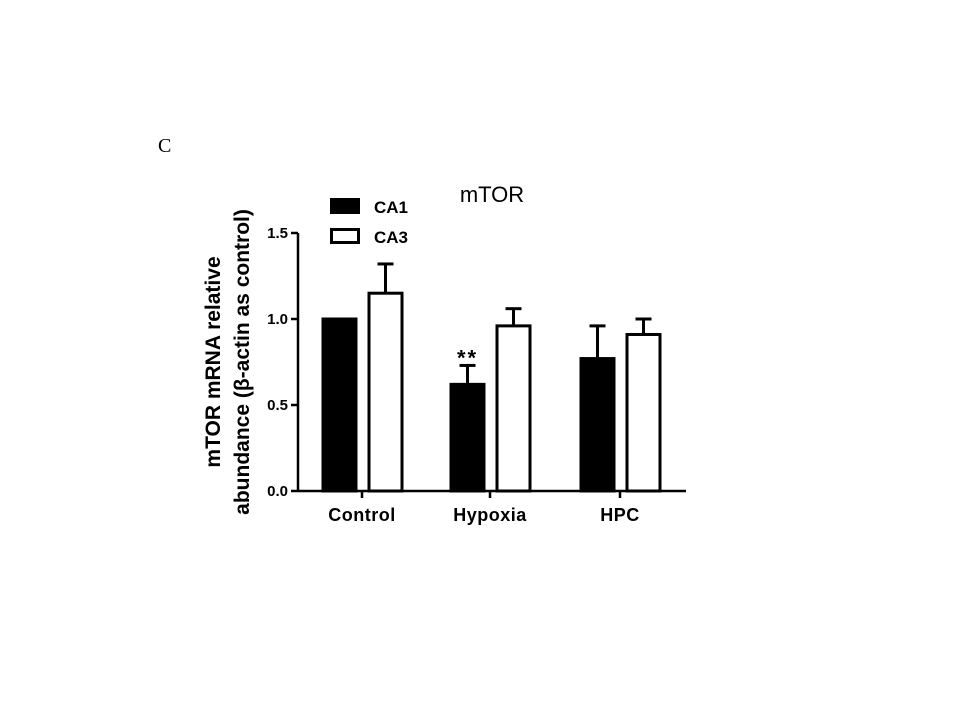 The width and height of the screenshot is (960, 720). I want to click on bar-ca3-hpc, so click(643, 412).